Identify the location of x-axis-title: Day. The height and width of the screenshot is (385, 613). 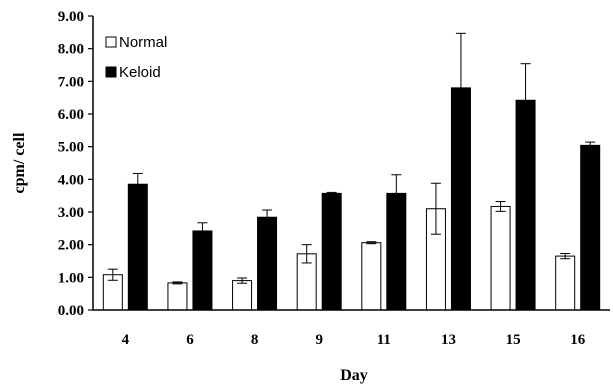
(354, 375).